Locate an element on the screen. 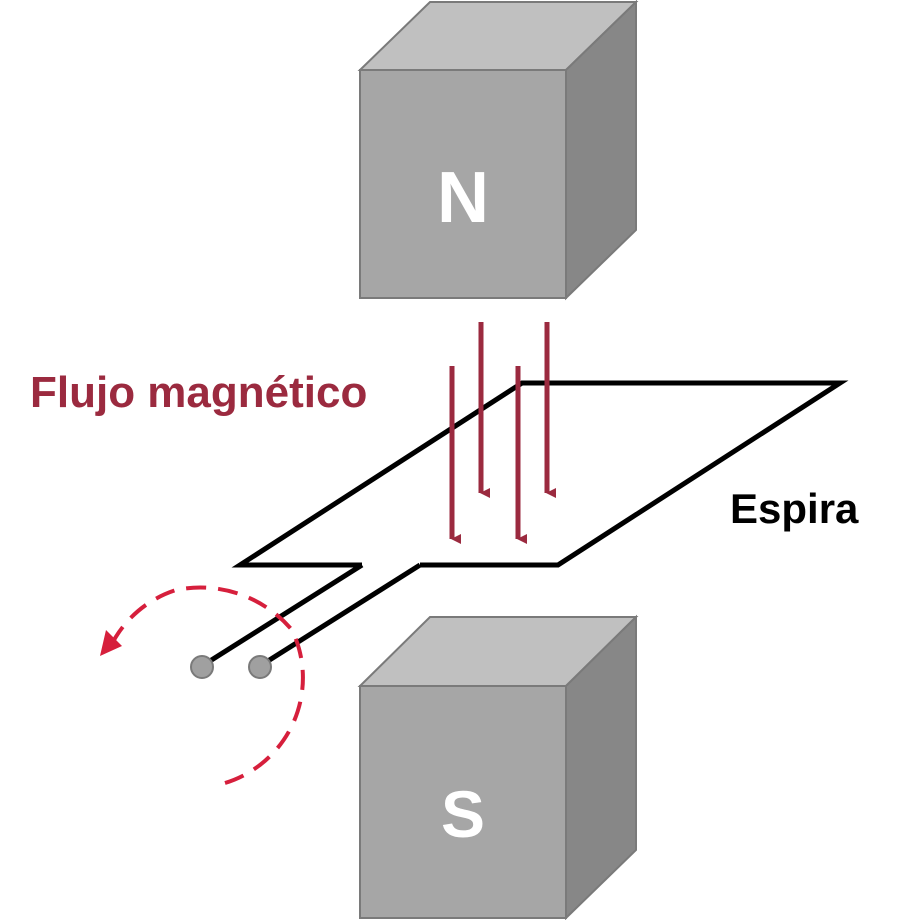  north-magnet: N is located at coordinates (498, 150).